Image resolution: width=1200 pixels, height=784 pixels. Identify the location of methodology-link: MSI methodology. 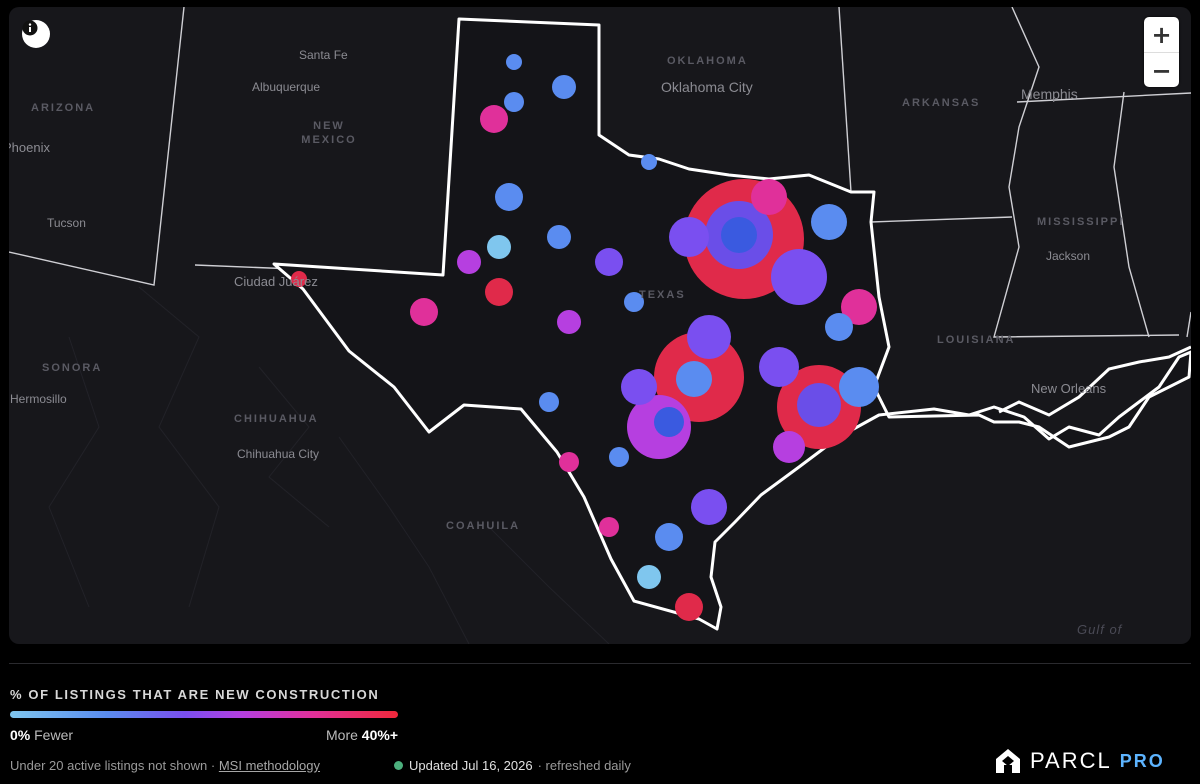
(269, 765).